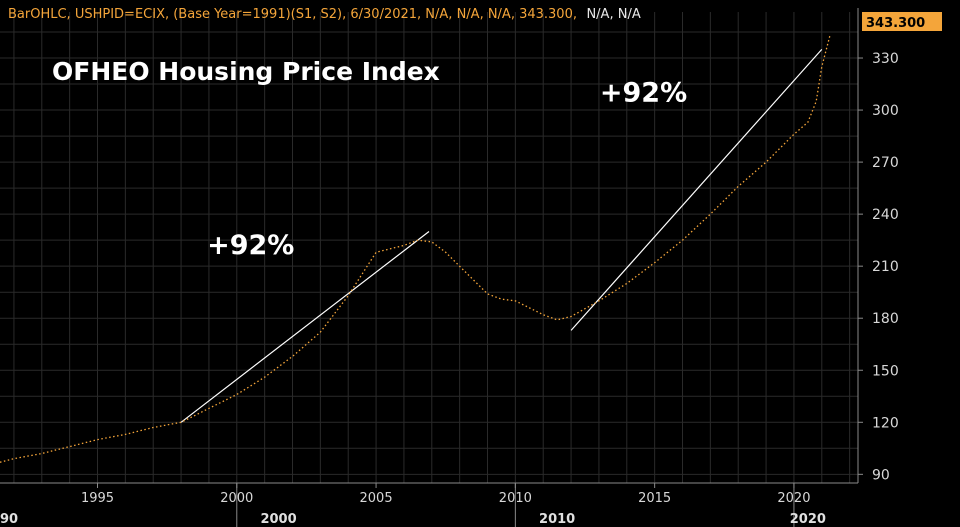  Describe the element at coordinates (376, 498) in the screenshot. I see `x-tick-label: 2005` at that location.